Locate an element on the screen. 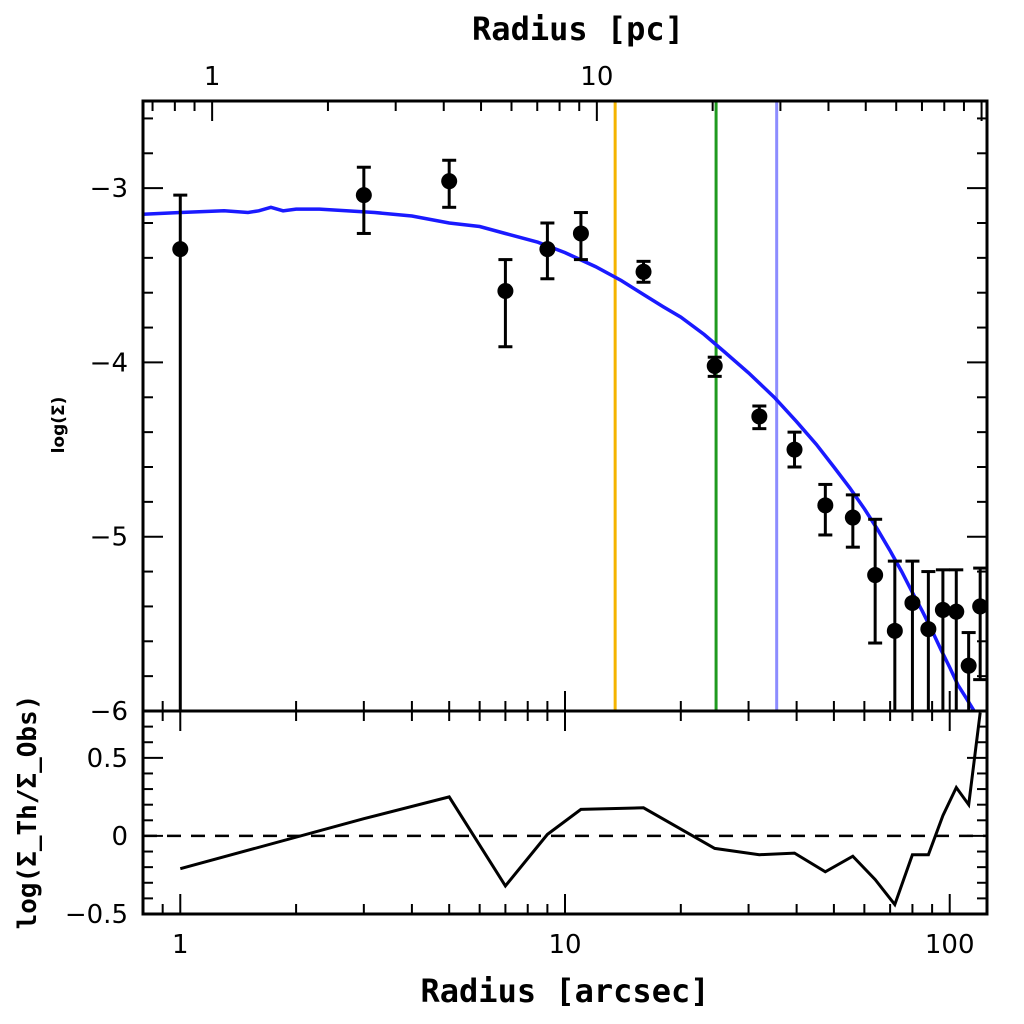 Image resolution: width=1024 pixels, height=1024 pixels. top-axis-title: Radius [pc] is located at coordinates (578, 29).